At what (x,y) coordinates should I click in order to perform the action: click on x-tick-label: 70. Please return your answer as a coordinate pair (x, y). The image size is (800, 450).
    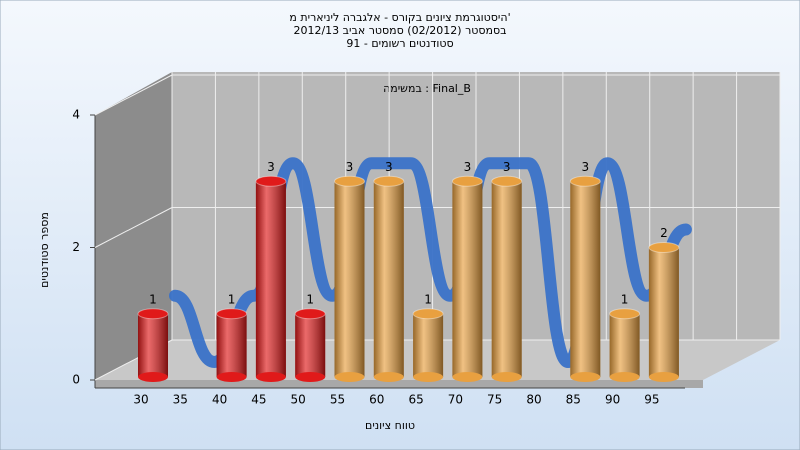
    Looking at the image, I should click on (455, 400).